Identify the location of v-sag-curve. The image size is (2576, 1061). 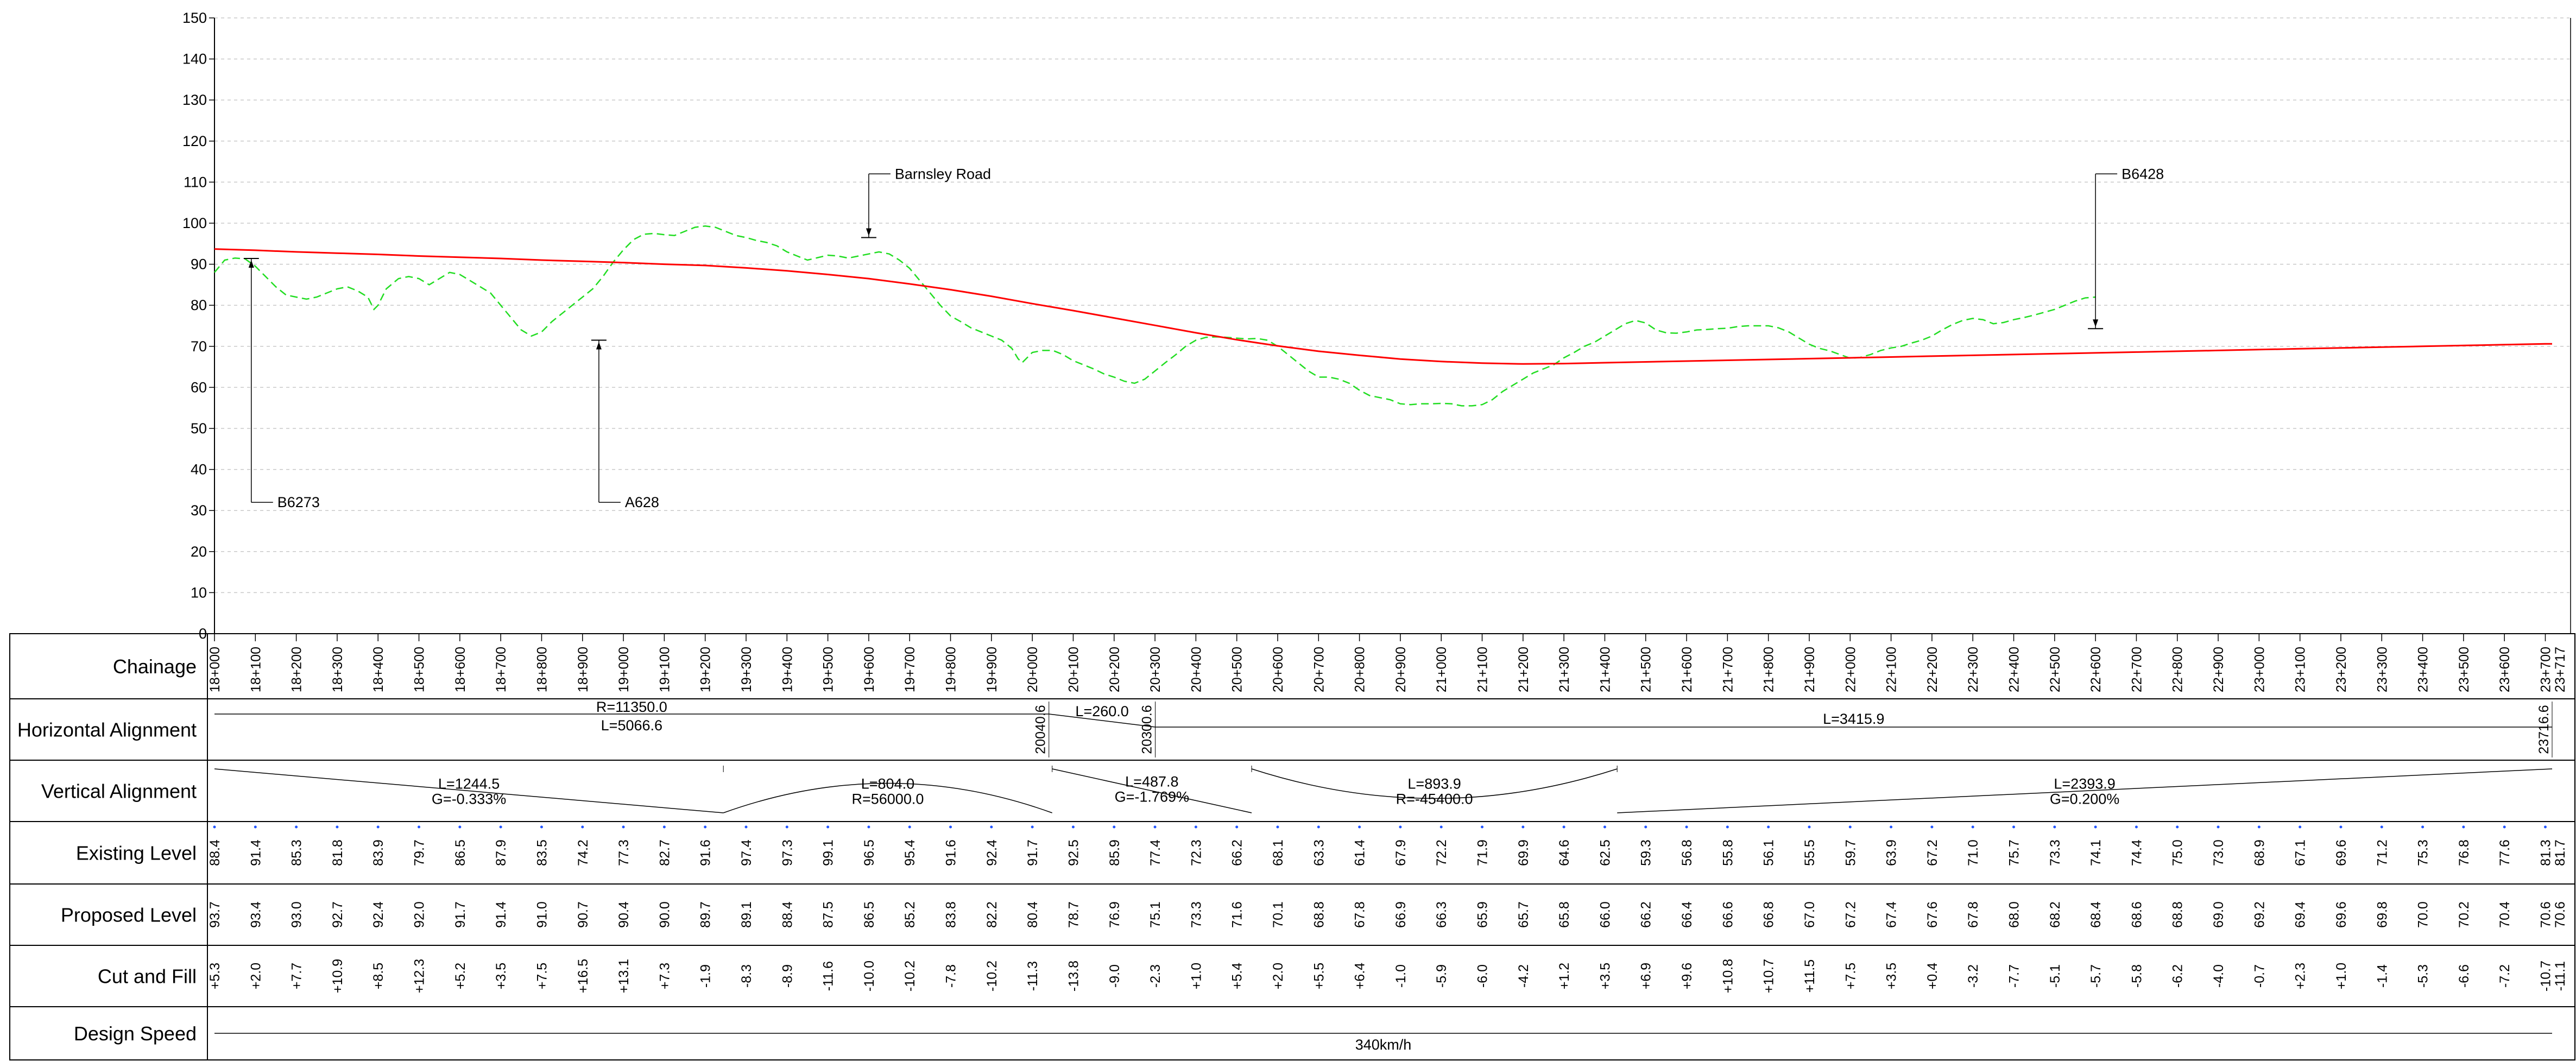
(888, 797).